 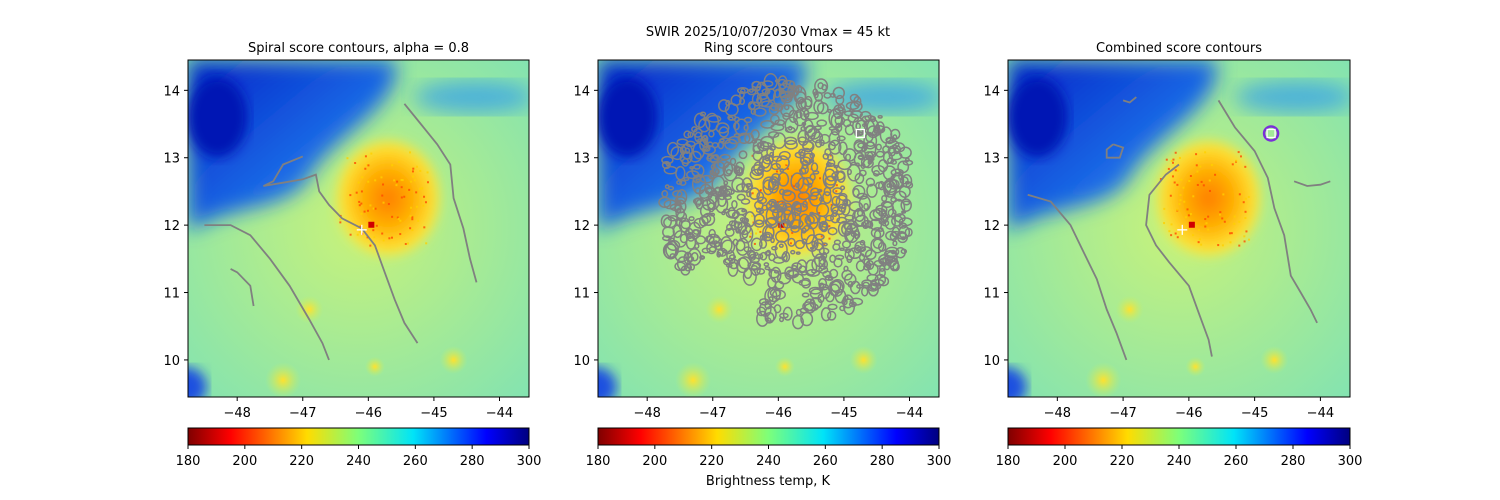 I want to click on suptitle-line1: SWIR 2025/10/07/2030 Vmax = 45 kt, so click(x=768, y=32).